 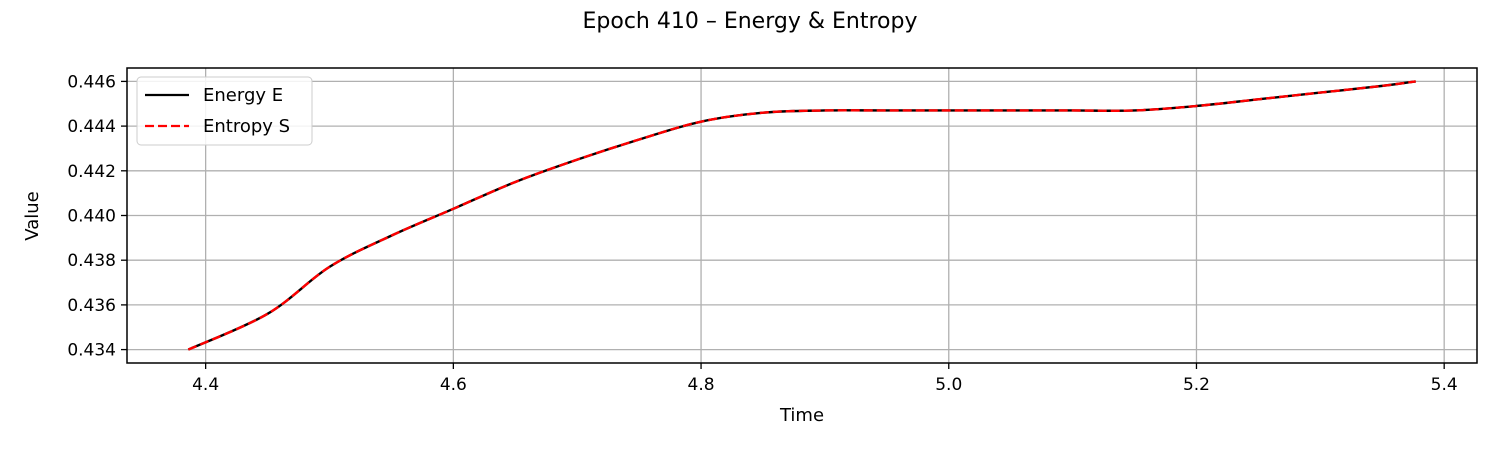 I want to click on x-tick-label: 4.4, so click(x=205, y=385).